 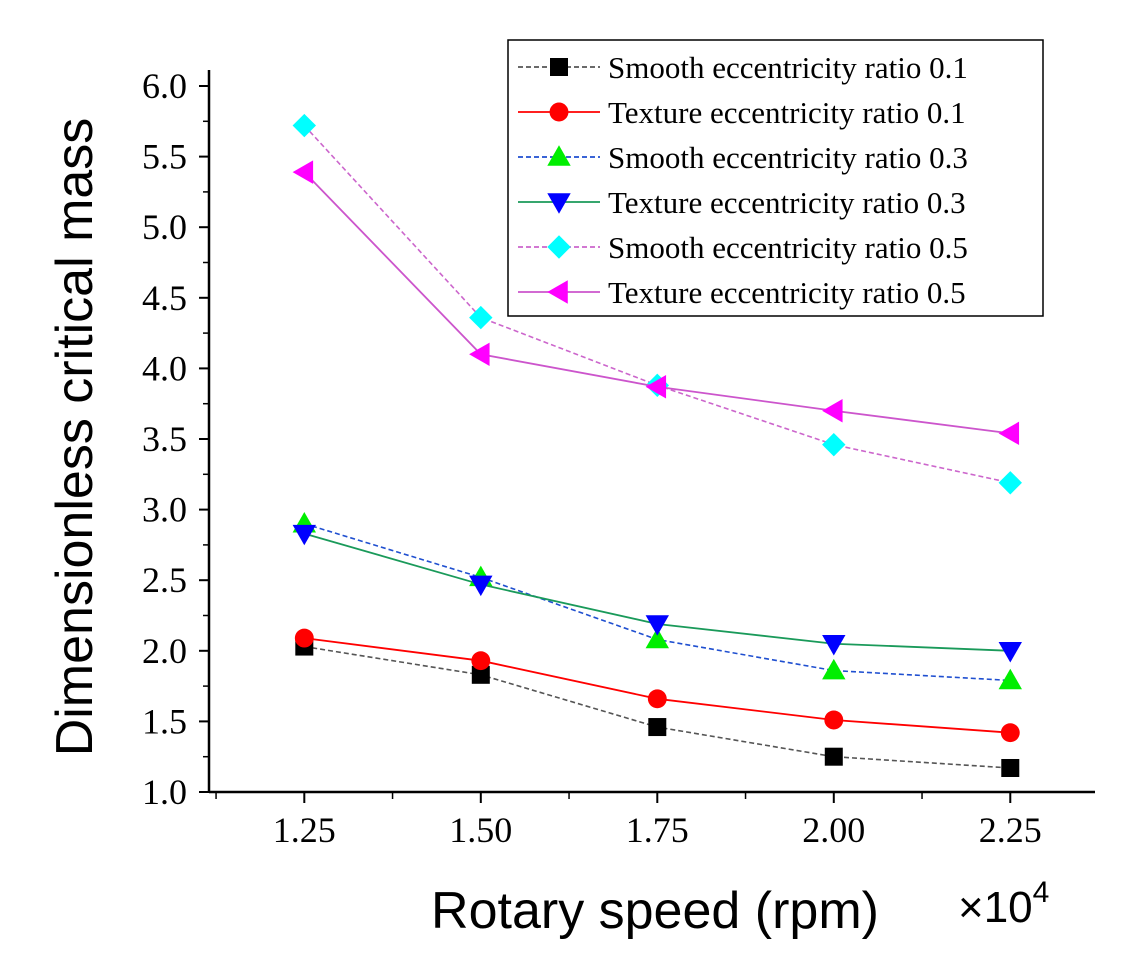 What do you see at coordinates (164, 227) in the screenshot?
I see `y-tick-label: 5.0` at bounding box center [164, 227].